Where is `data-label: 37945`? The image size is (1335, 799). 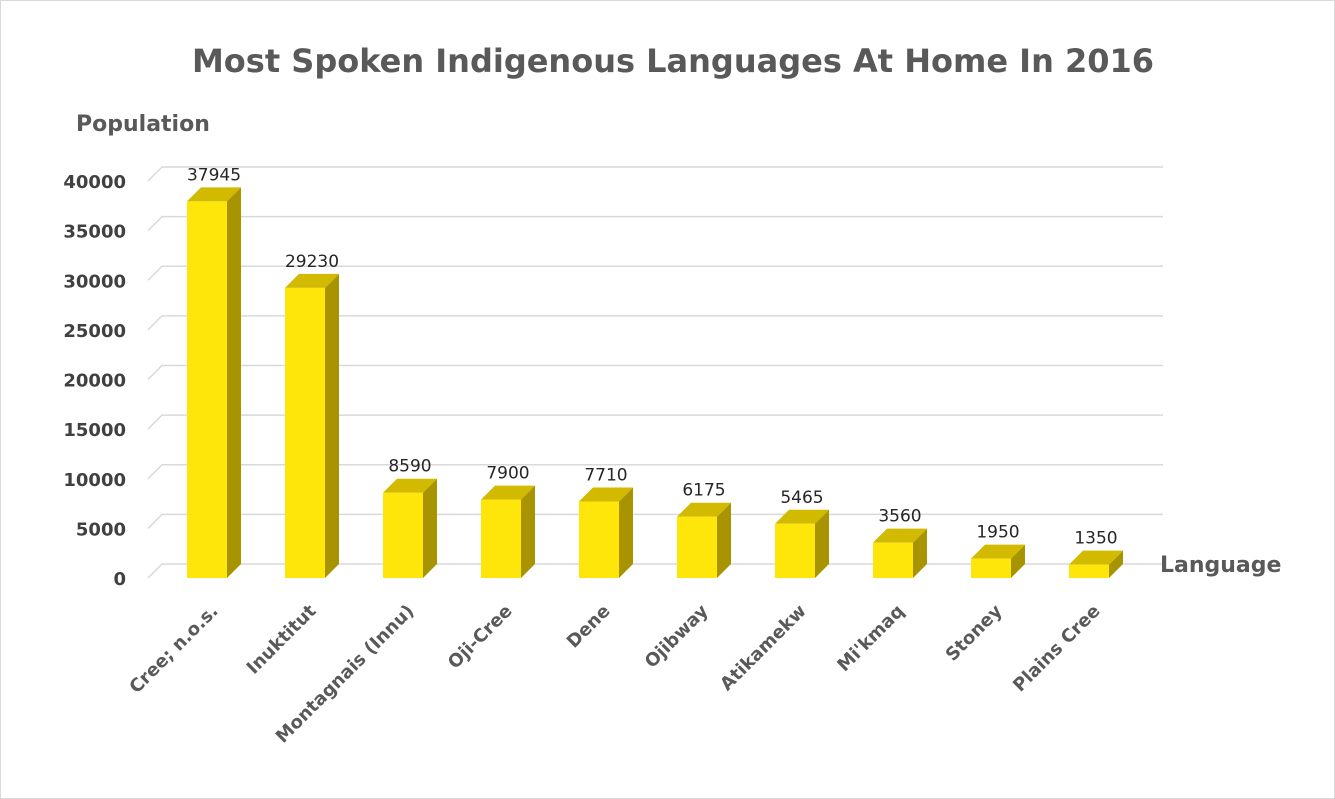 data-label: 37945 is located at coordinates (214, 175).